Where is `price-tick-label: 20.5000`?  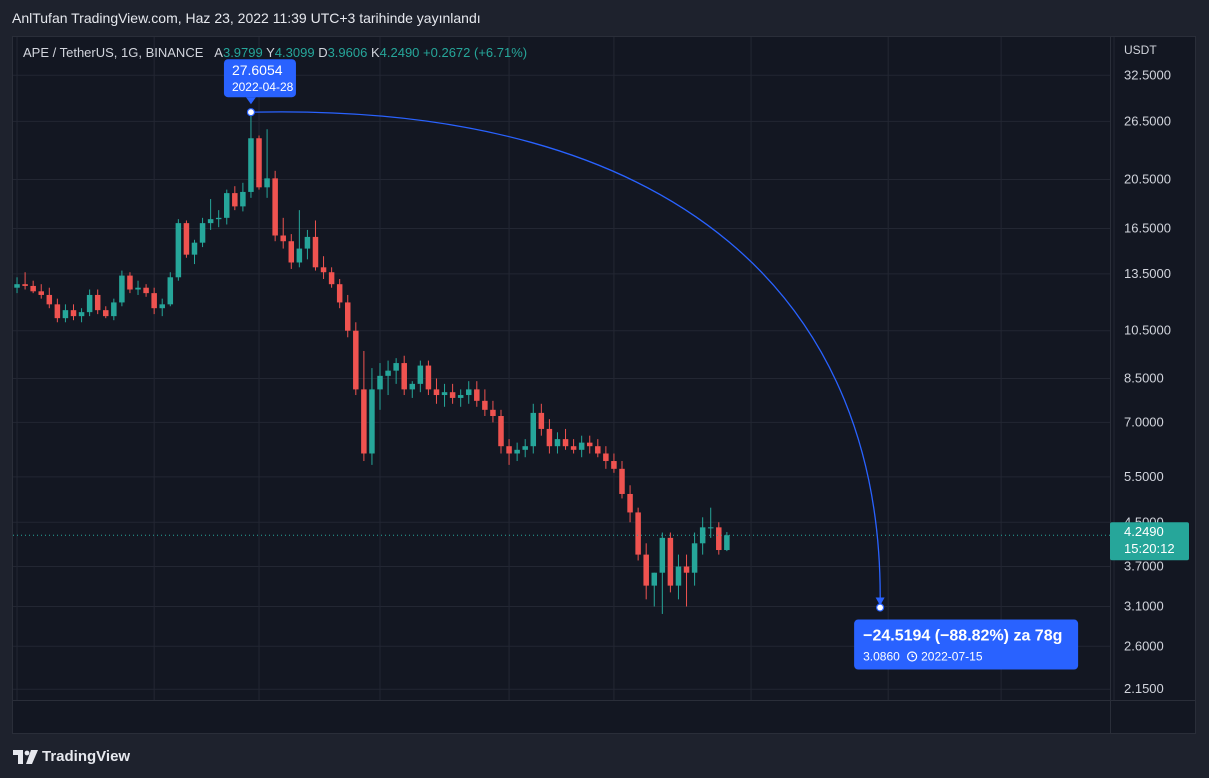
price-tick-label: 20.5000 is located at coordinates (1147, 178).